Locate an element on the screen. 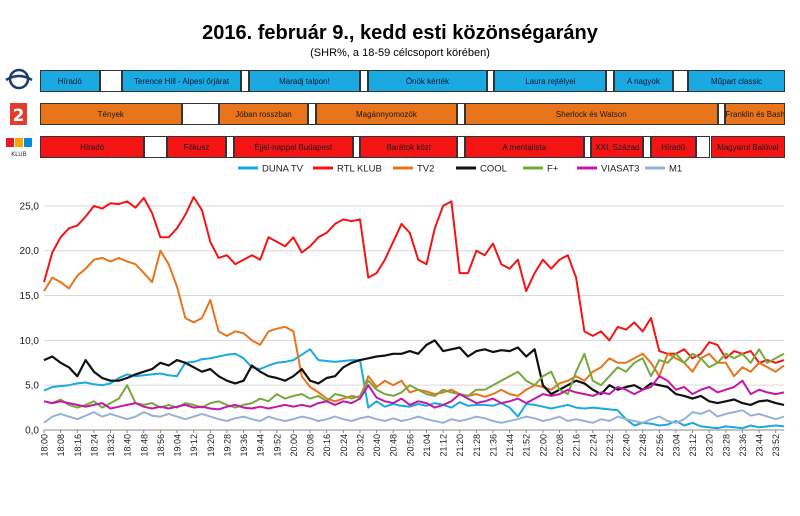  duna-program-6: Önök kérték is located at coordinates (427, 81).